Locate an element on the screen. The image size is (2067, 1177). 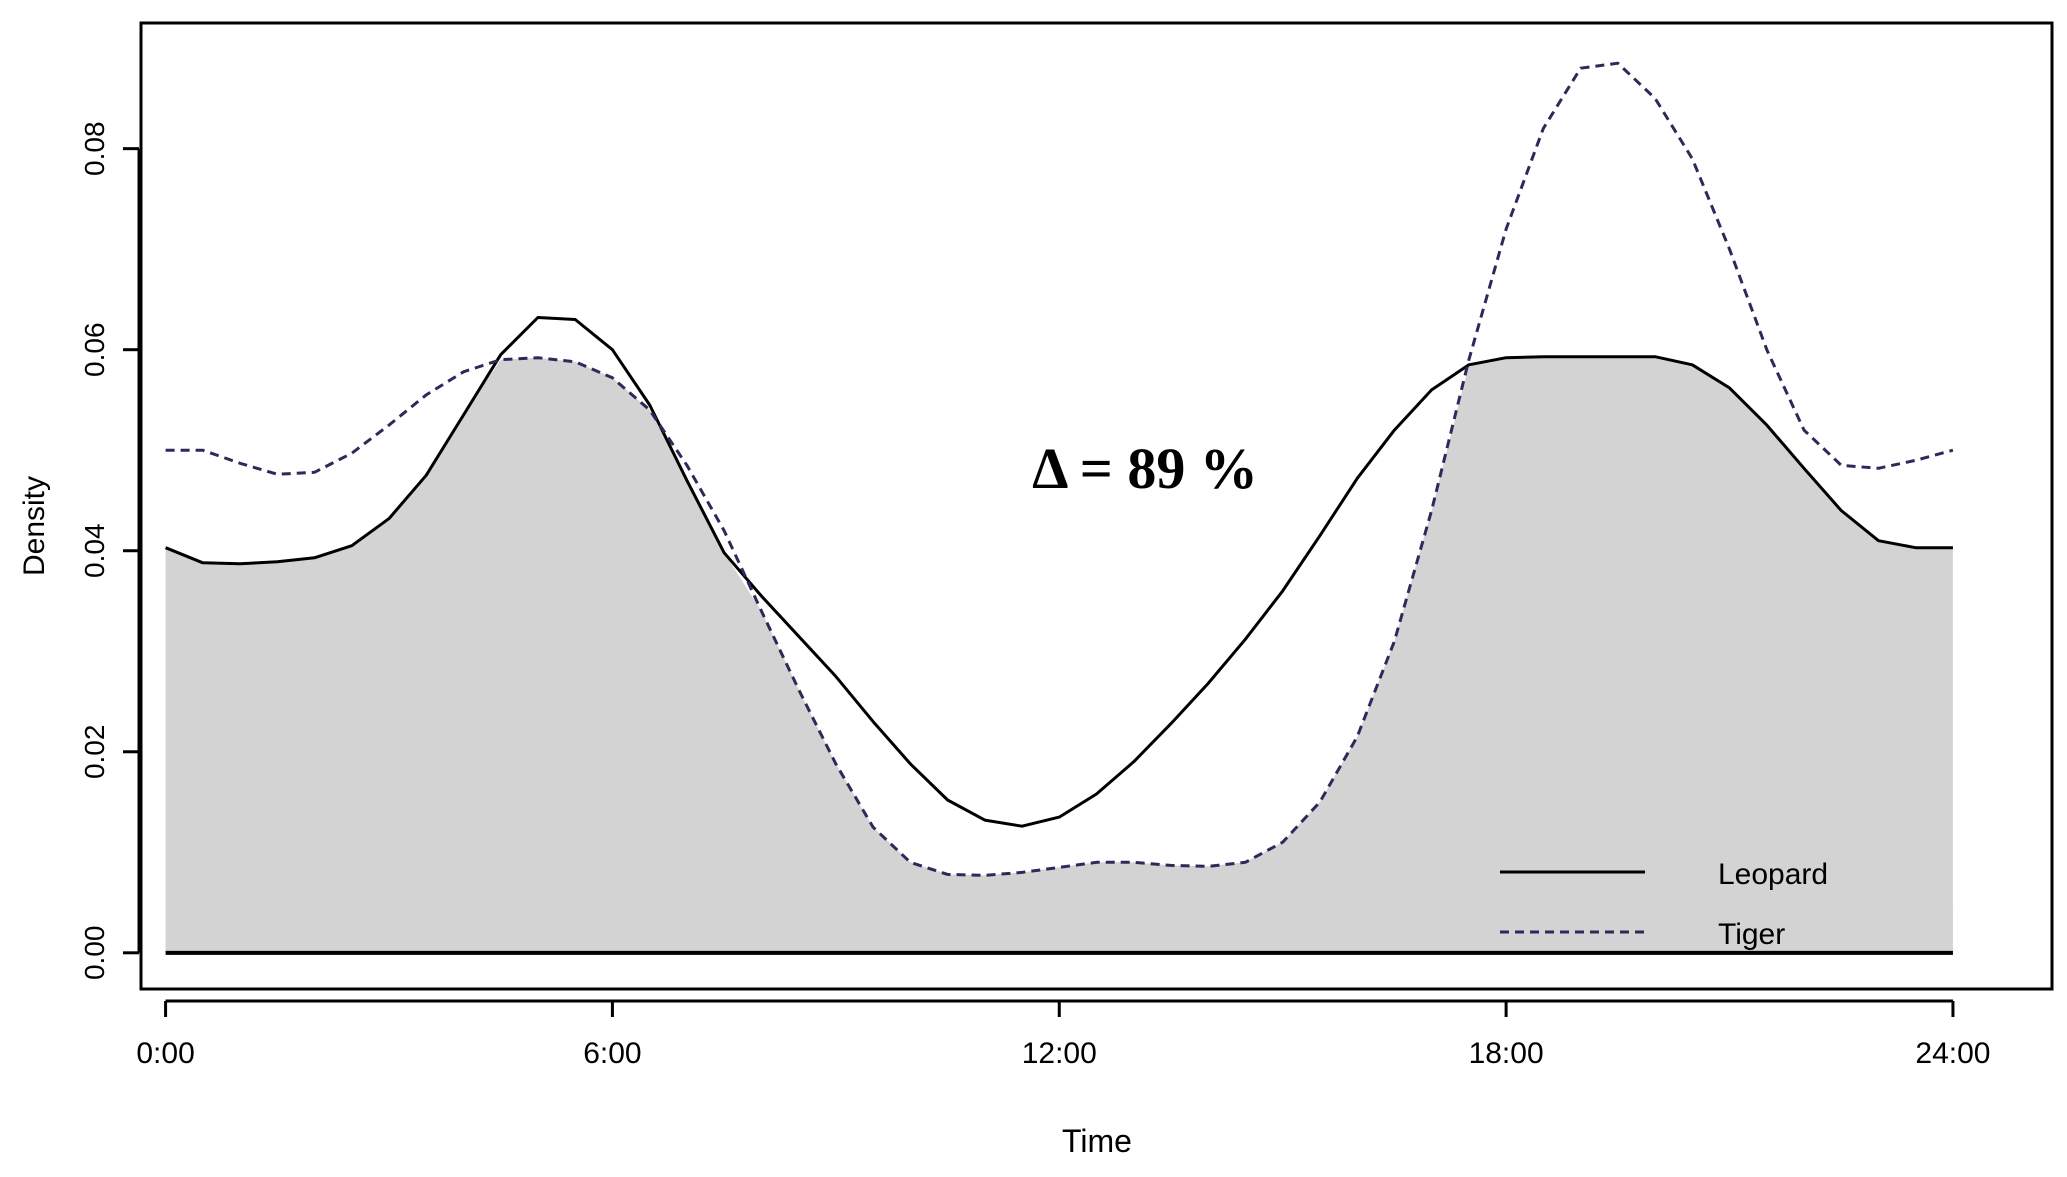
x-tick-label: 12:00 is located at coordinates (1059, 1053).